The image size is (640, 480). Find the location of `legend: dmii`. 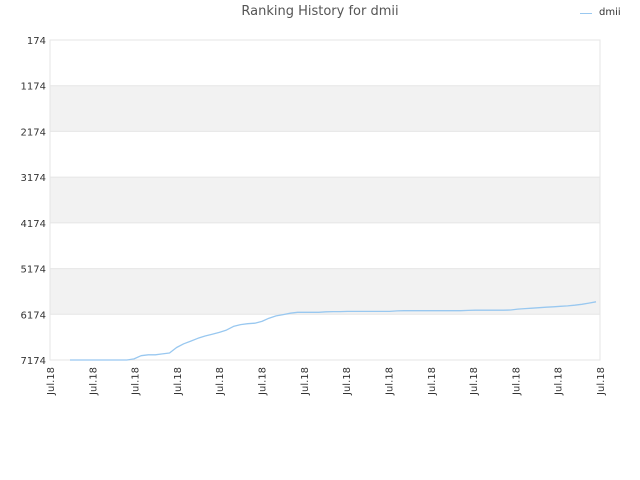

legend: dmii is located at coordinates (600, 12).